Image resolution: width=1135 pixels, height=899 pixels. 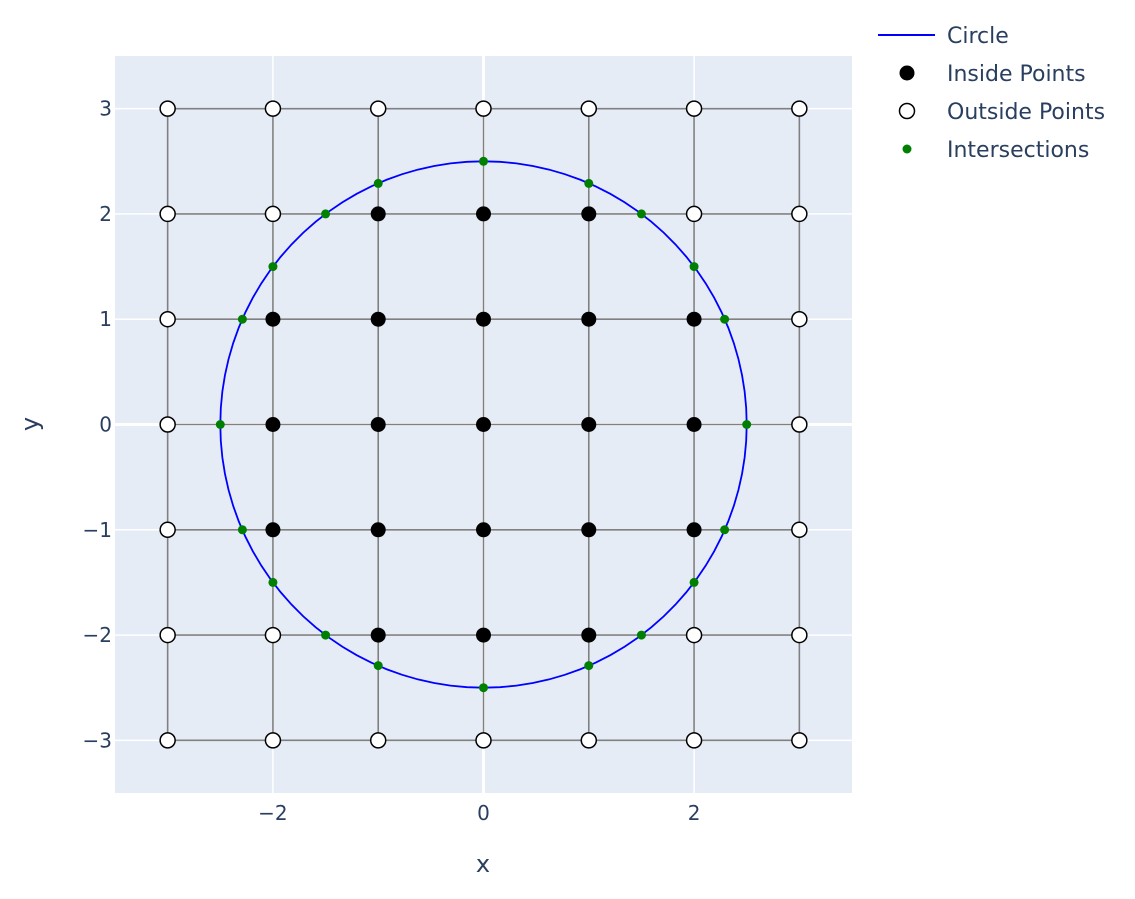 What do you see at coordinates (272, 813) in the screenshot?
I see `x-tick-label: −2` at bounding box center [272, 813].